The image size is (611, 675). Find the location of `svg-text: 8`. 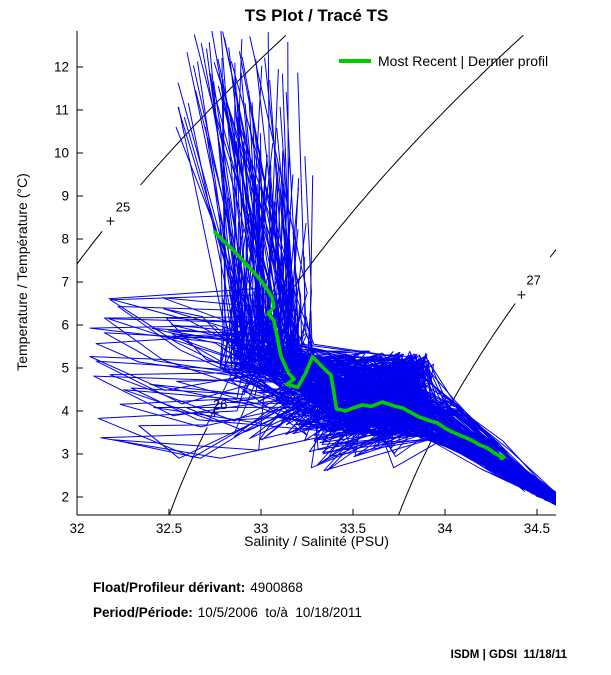

svg-text: 8 is located at coordinates (65, 239).